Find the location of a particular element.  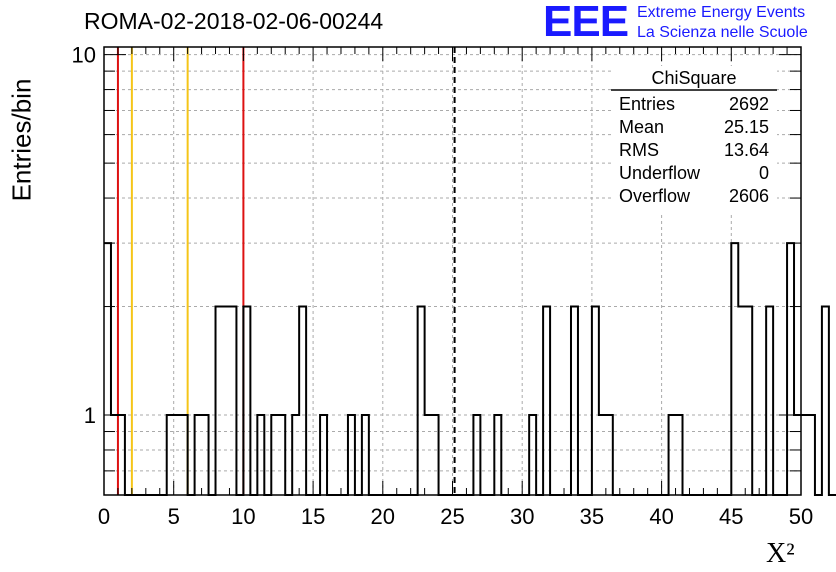

plot-title: ROMA-02-2018-02-06-00244 is located at coordinates (234, 21).